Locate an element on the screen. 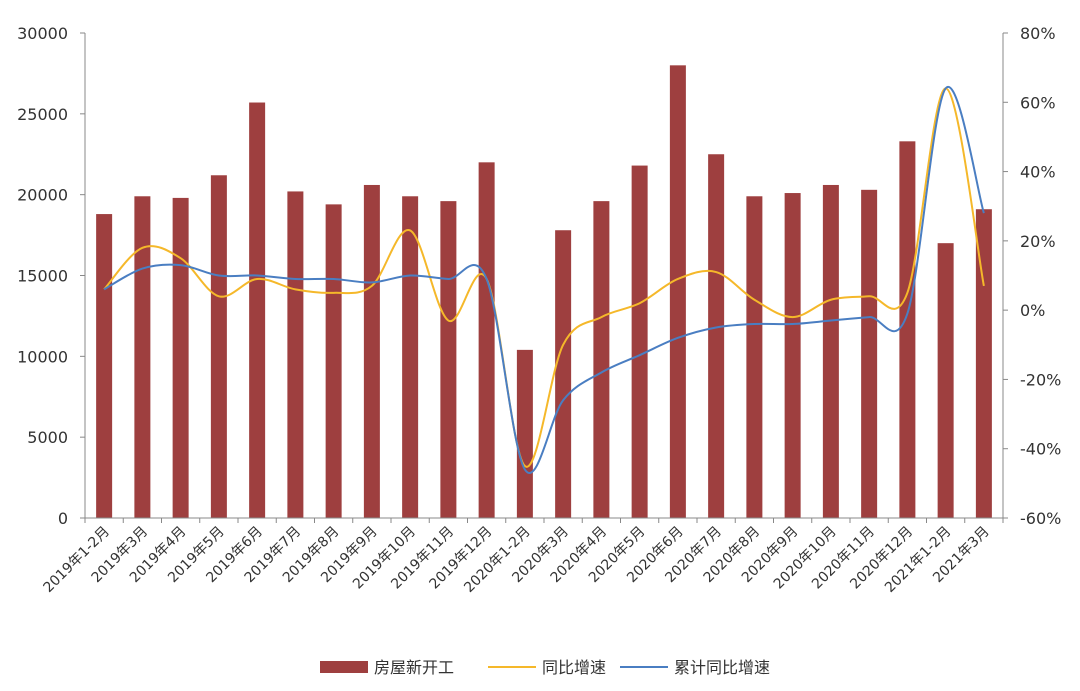 Image resolution: width=1080 pixels, height=691 pixels. right-tick-label-6: 60% is located at coordinates (1038, 102).